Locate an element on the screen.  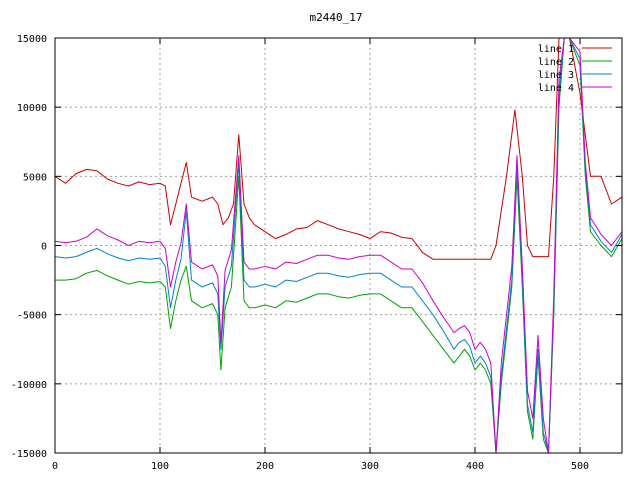
y-tick-label: -10000 is located at coordinates (29, 385).